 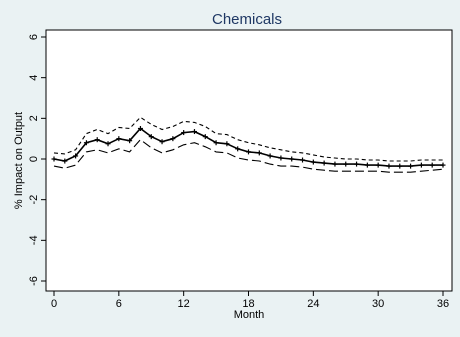 I want to click on x-tick-label: 6, so click(x=119, y=304).